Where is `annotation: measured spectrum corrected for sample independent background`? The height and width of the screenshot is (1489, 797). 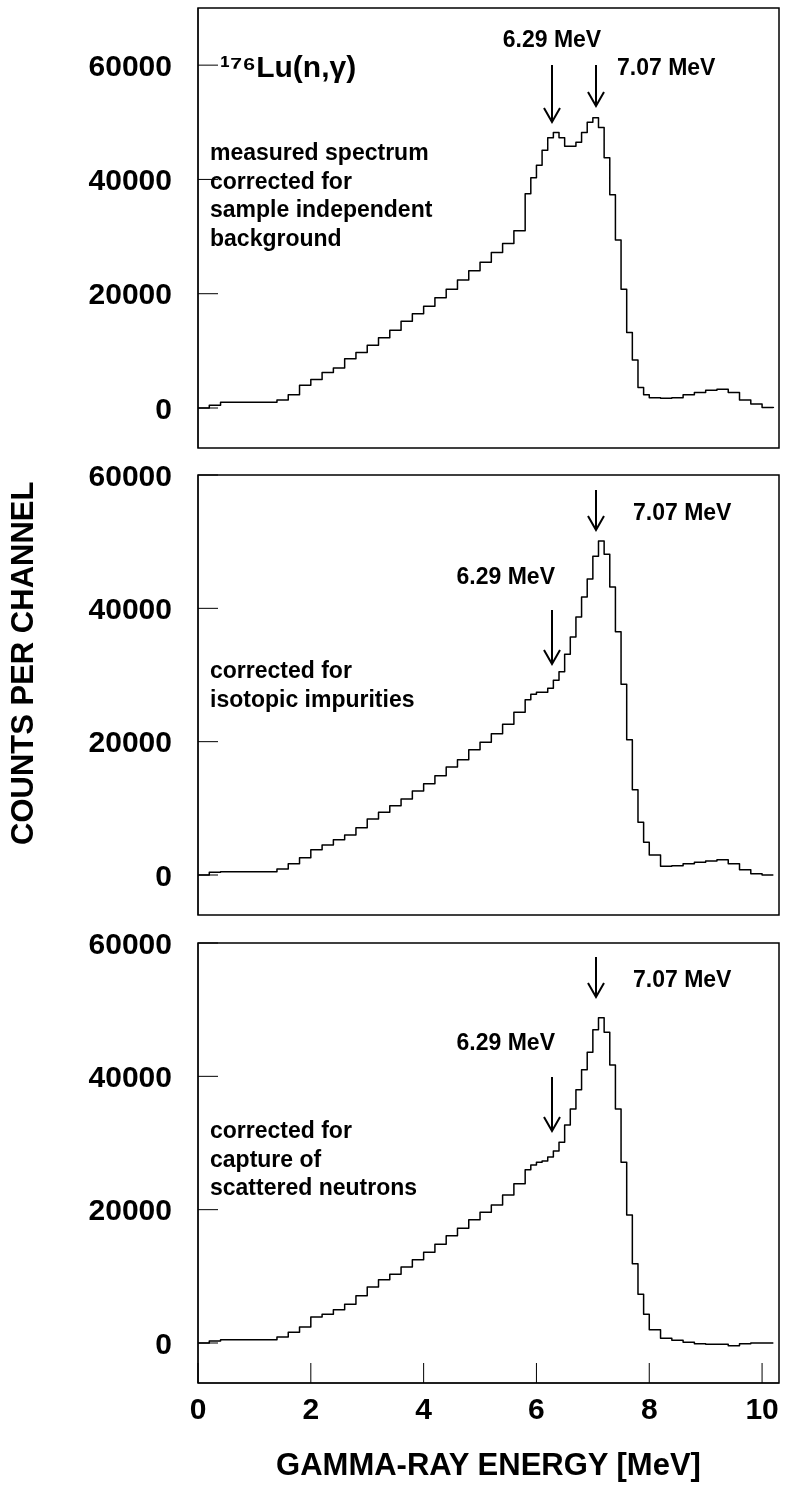 annotation: measured spectrum corrected for sample independent background is located at coordinates (321, 195).